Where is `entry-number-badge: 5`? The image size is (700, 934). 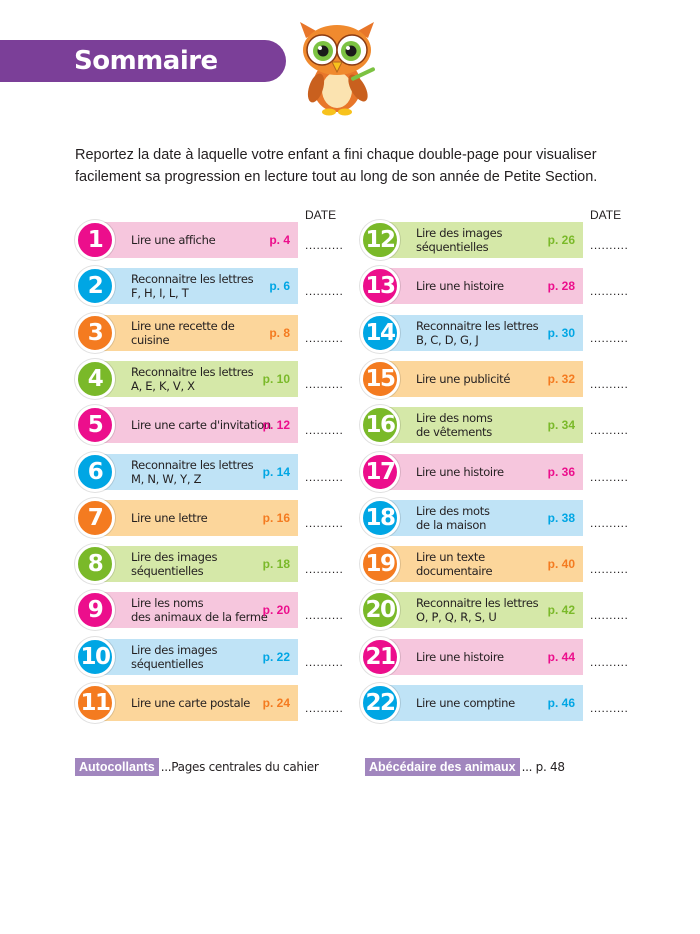
entry-number-badge: 5 is located at coordinates (95, 425).